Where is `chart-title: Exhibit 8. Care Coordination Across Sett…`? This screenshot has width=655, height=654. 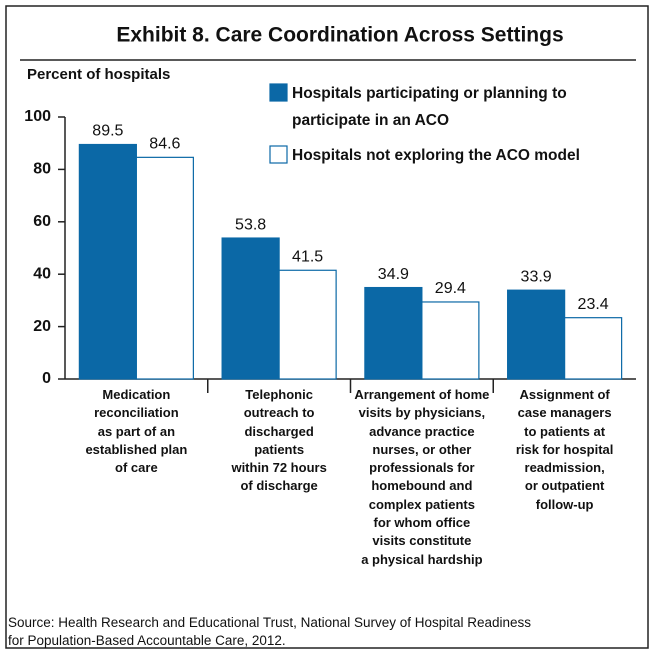 chart-title: Exhibit 8. Care Coordination Across Sett… is located at coordinates (339, 35).